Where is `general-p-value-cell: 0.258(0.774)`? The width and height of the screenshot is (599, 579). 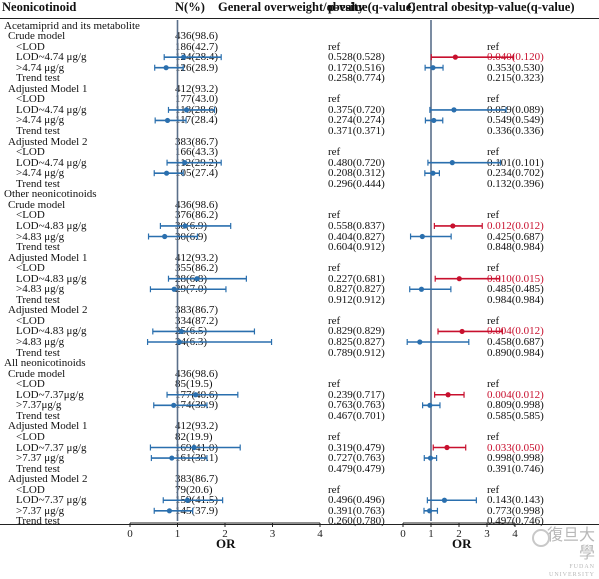 general-p-value-cell: 0.258(0.774) is located at coordinates (356, 78).